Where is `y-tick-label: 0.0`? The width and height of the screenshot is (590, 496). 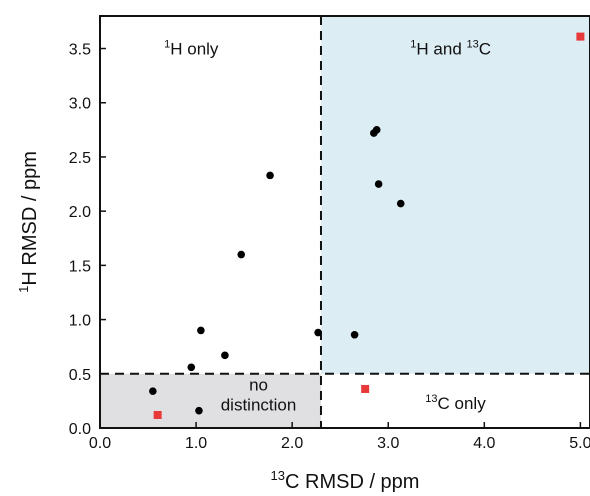 y-tick-label: 0.0 is located at coordinates (80, 429).